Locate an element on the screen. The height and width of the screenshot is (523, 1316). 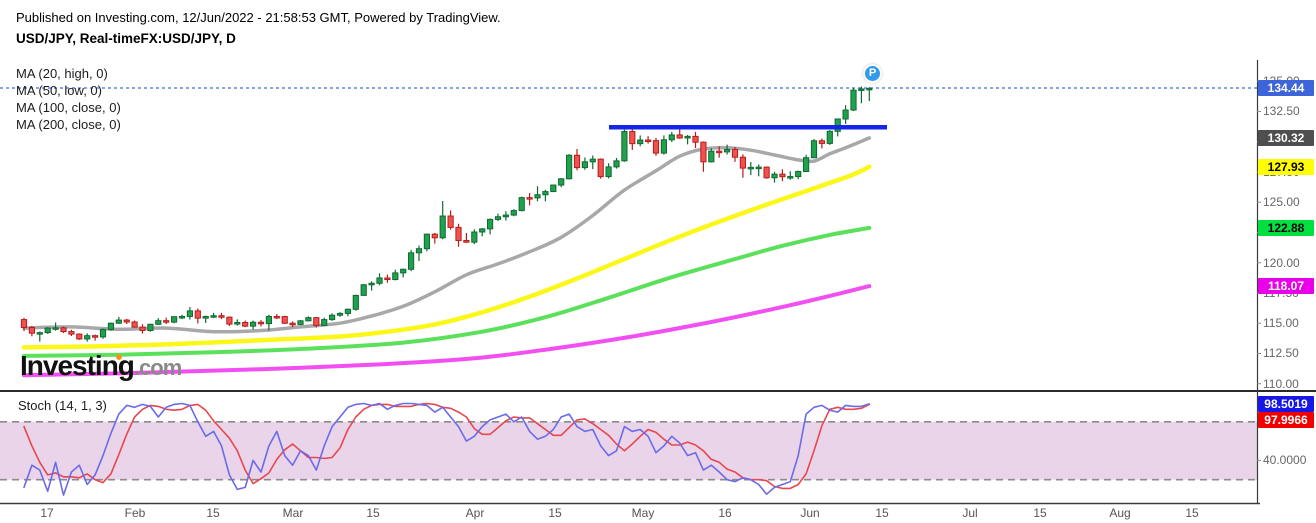
date-axis-label: Mar is located at coordinates (293, 513).